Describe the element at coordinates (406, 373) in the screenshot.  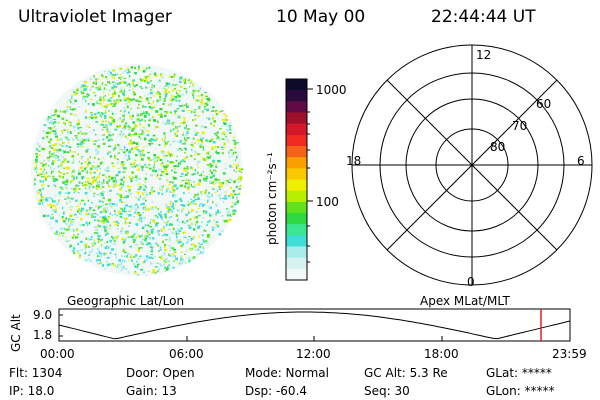
I see `status-gc-alt: GC Alt: 5.3 Re` at that location.